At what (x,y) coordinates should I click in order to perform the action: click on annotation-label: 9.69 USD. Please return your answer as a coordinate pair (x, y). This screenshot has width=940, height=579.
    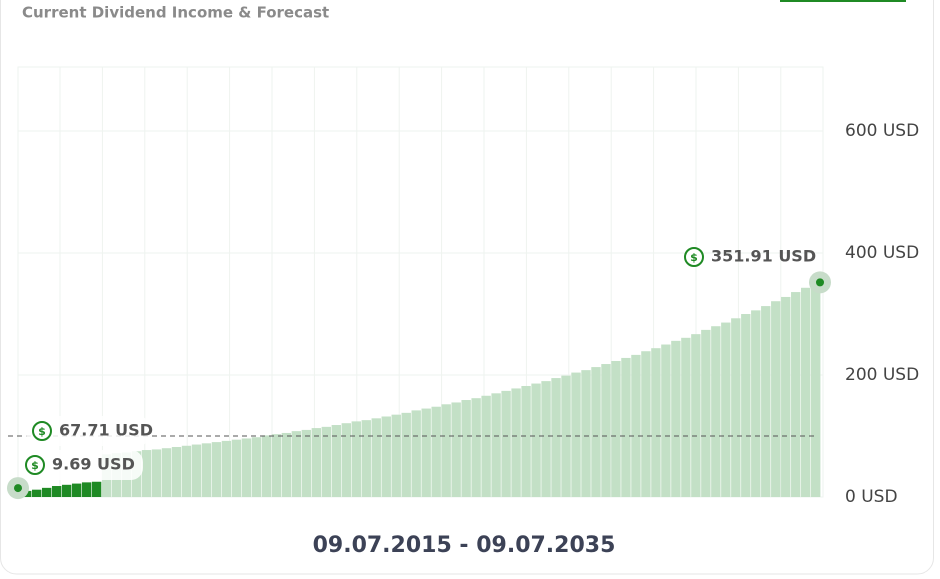
    Looking at the image, I should click on (93, 464).